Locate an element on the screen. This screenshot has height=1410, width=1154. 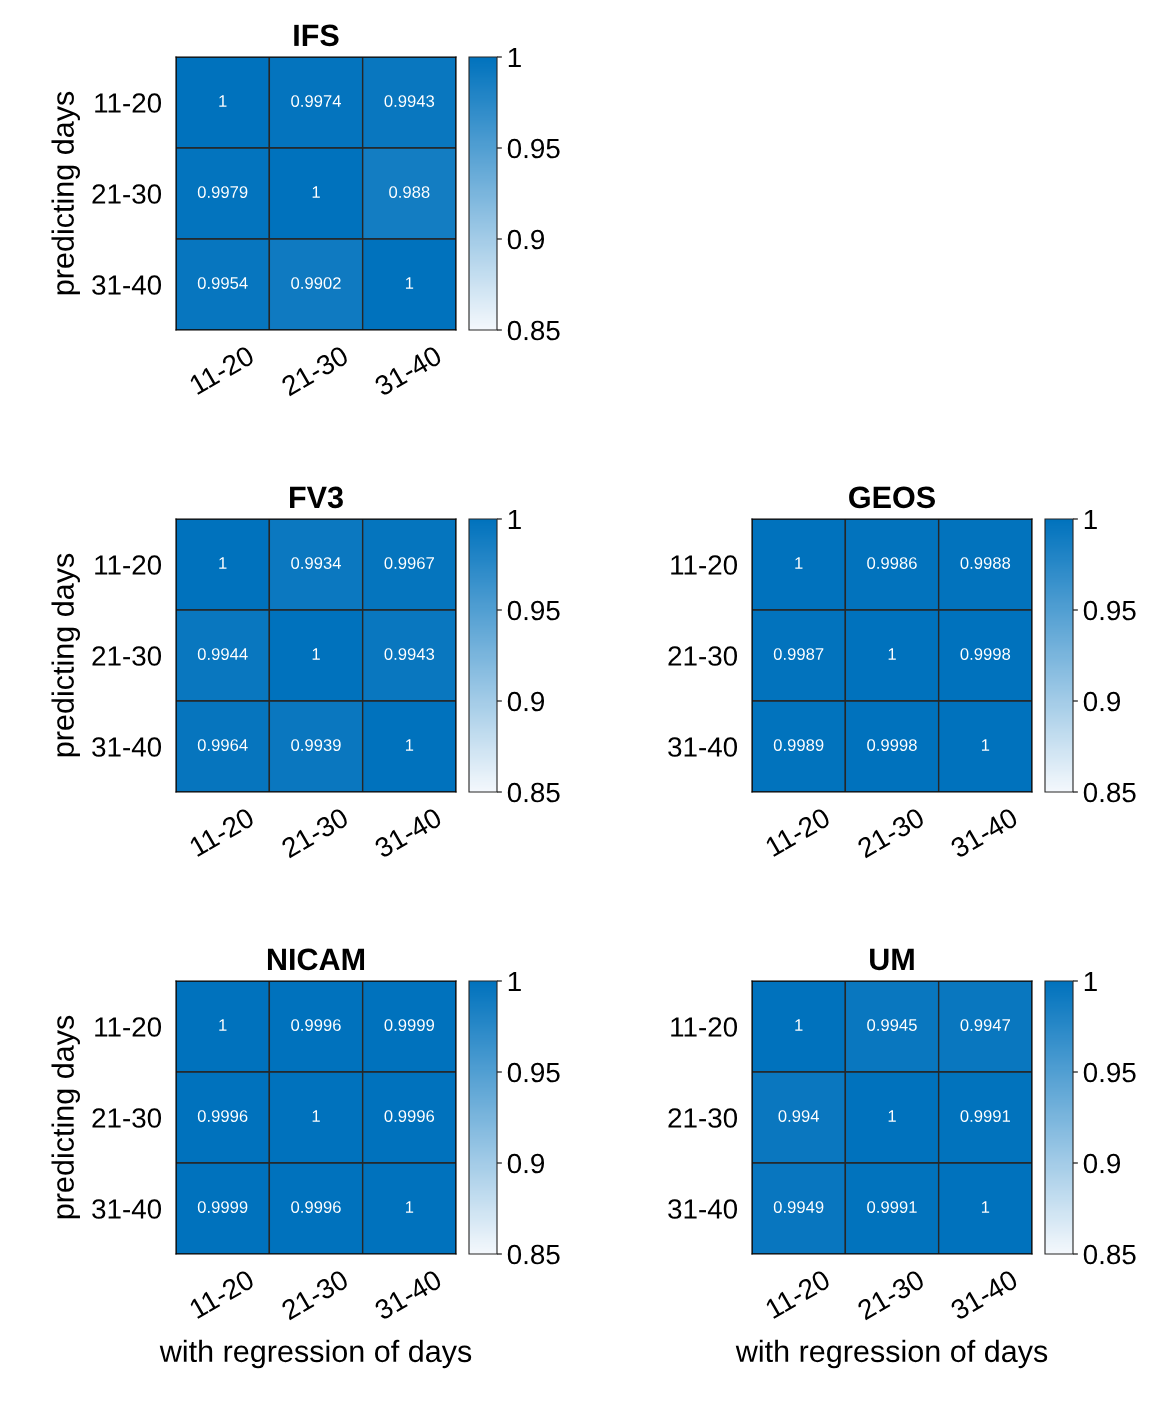
data-label: 0.9944 is located at coordinates (222, 654).